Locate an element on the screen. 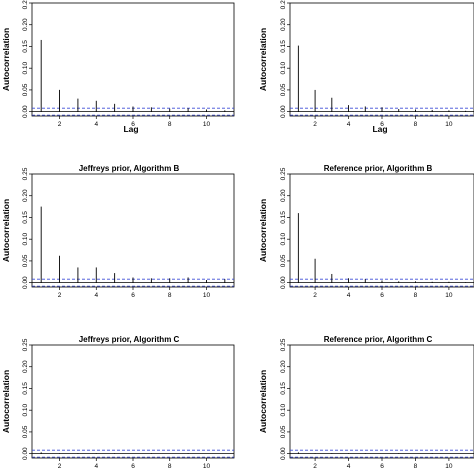 The height and width of the screenshot is (474, 474). panel-title: Jeffreys prior, Algorithm C is located at coordinates (129, 339).